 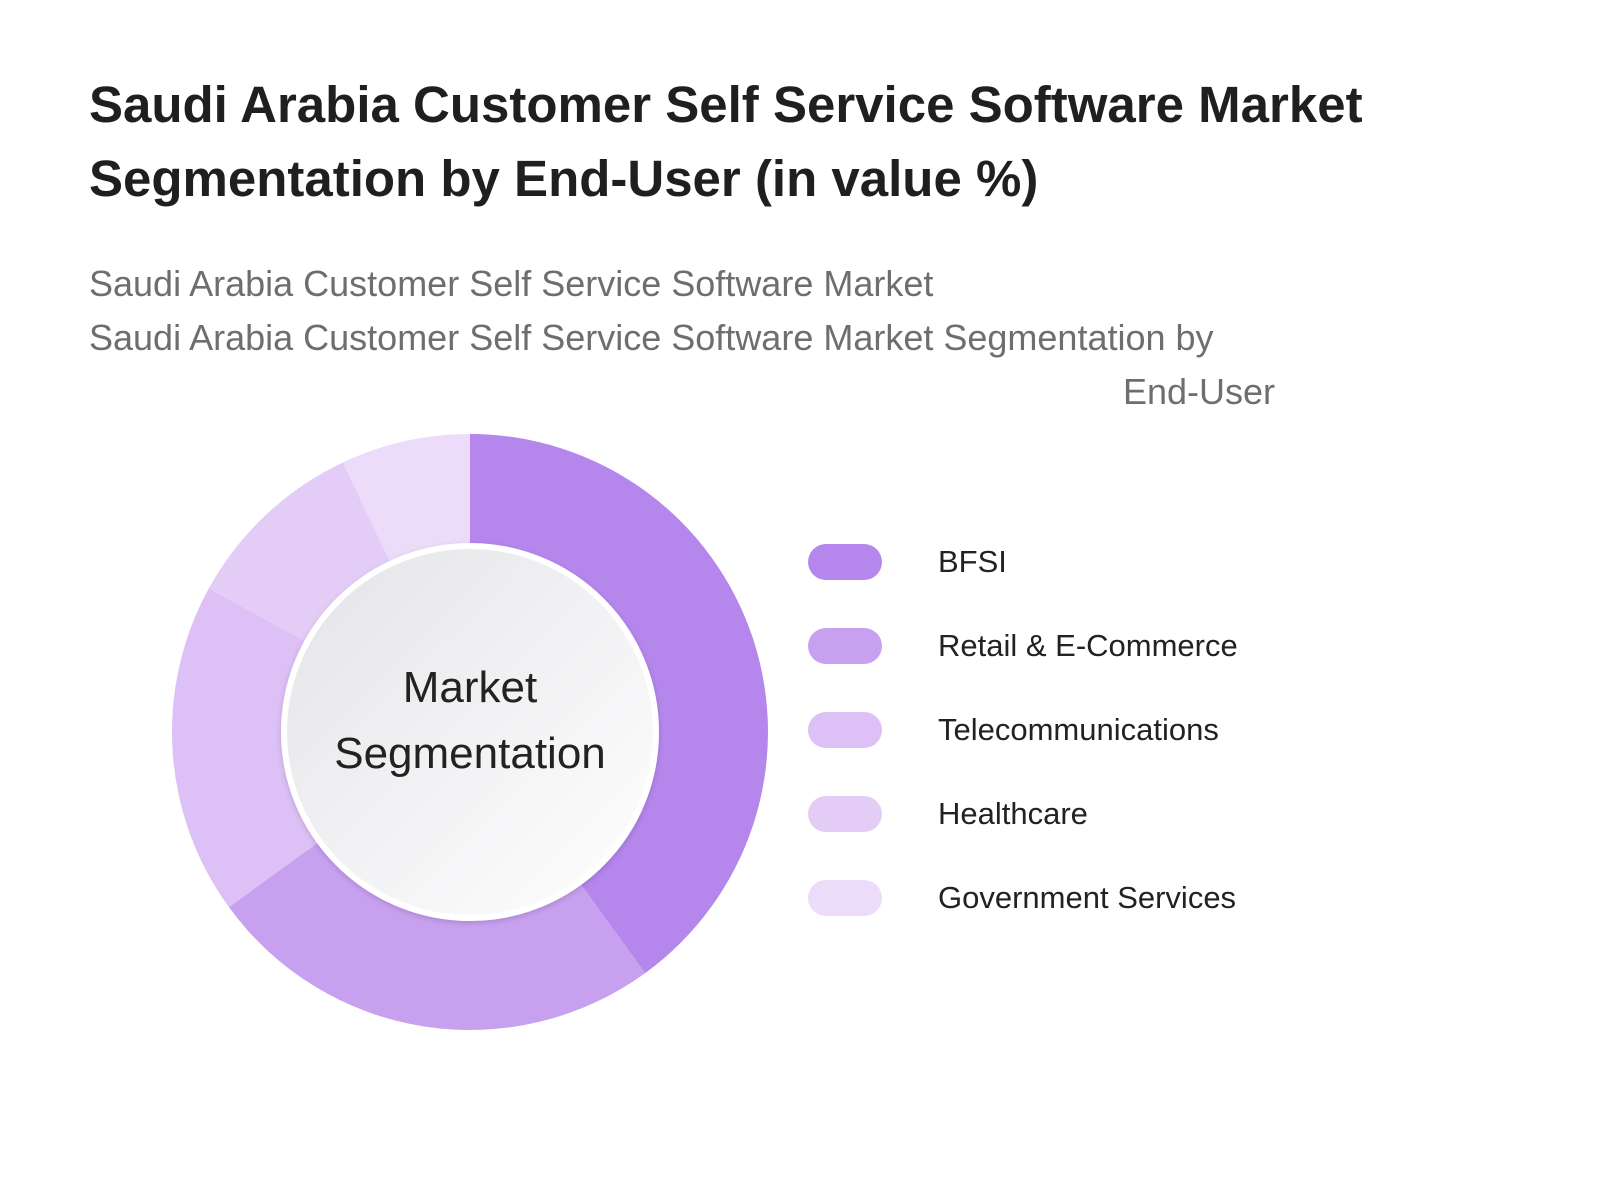 I want to click on legend-label-healthcare: Healthcare, so click(x=1013, y=813).